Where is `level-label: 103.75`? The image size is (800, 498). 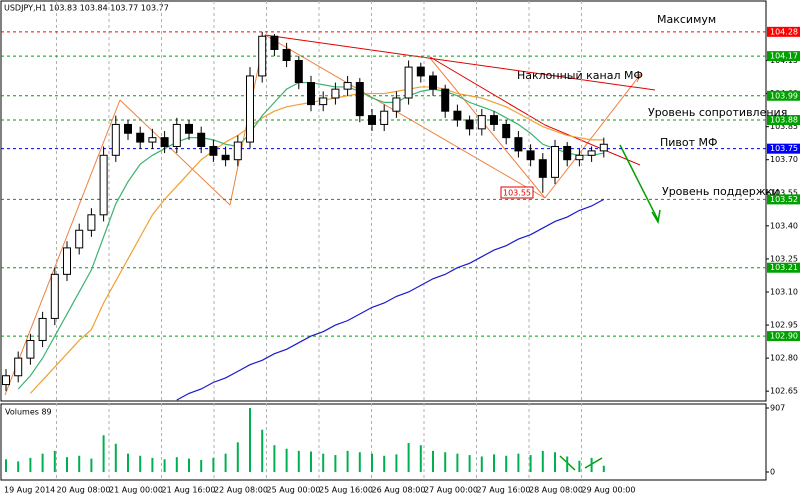 level-label: 103.75 is located at coordinates (784, 148).